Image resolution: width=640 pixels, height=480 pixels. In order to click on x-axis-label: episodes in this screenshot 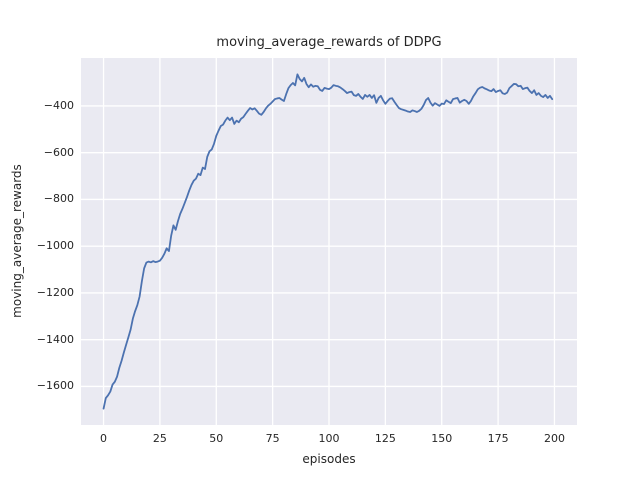, I will do `click(329, 459)`.